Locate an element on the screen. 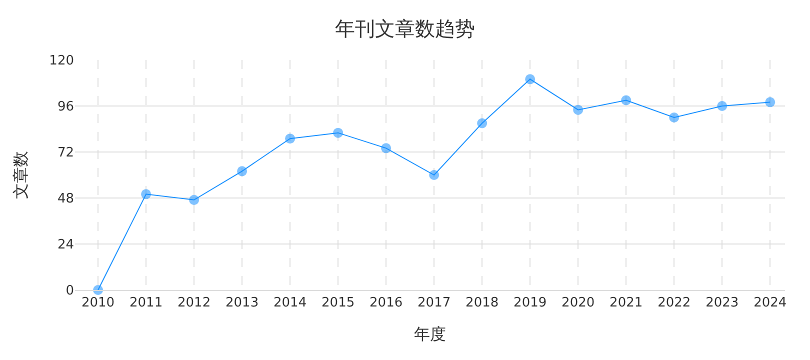  y-tick-label: 48 is located at coordinates (65, 199).